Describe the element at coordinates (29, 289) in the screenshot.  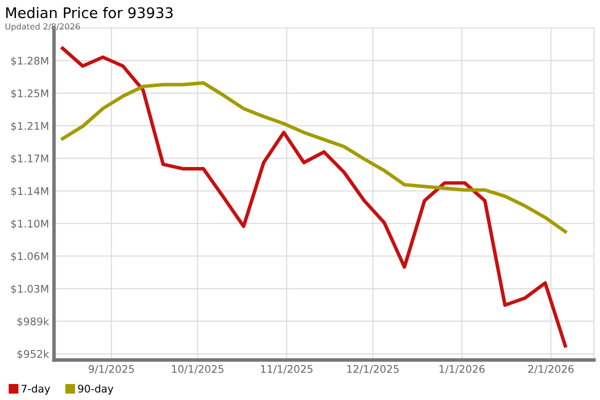
I see `y-tick-label: $1.03M` at that location.